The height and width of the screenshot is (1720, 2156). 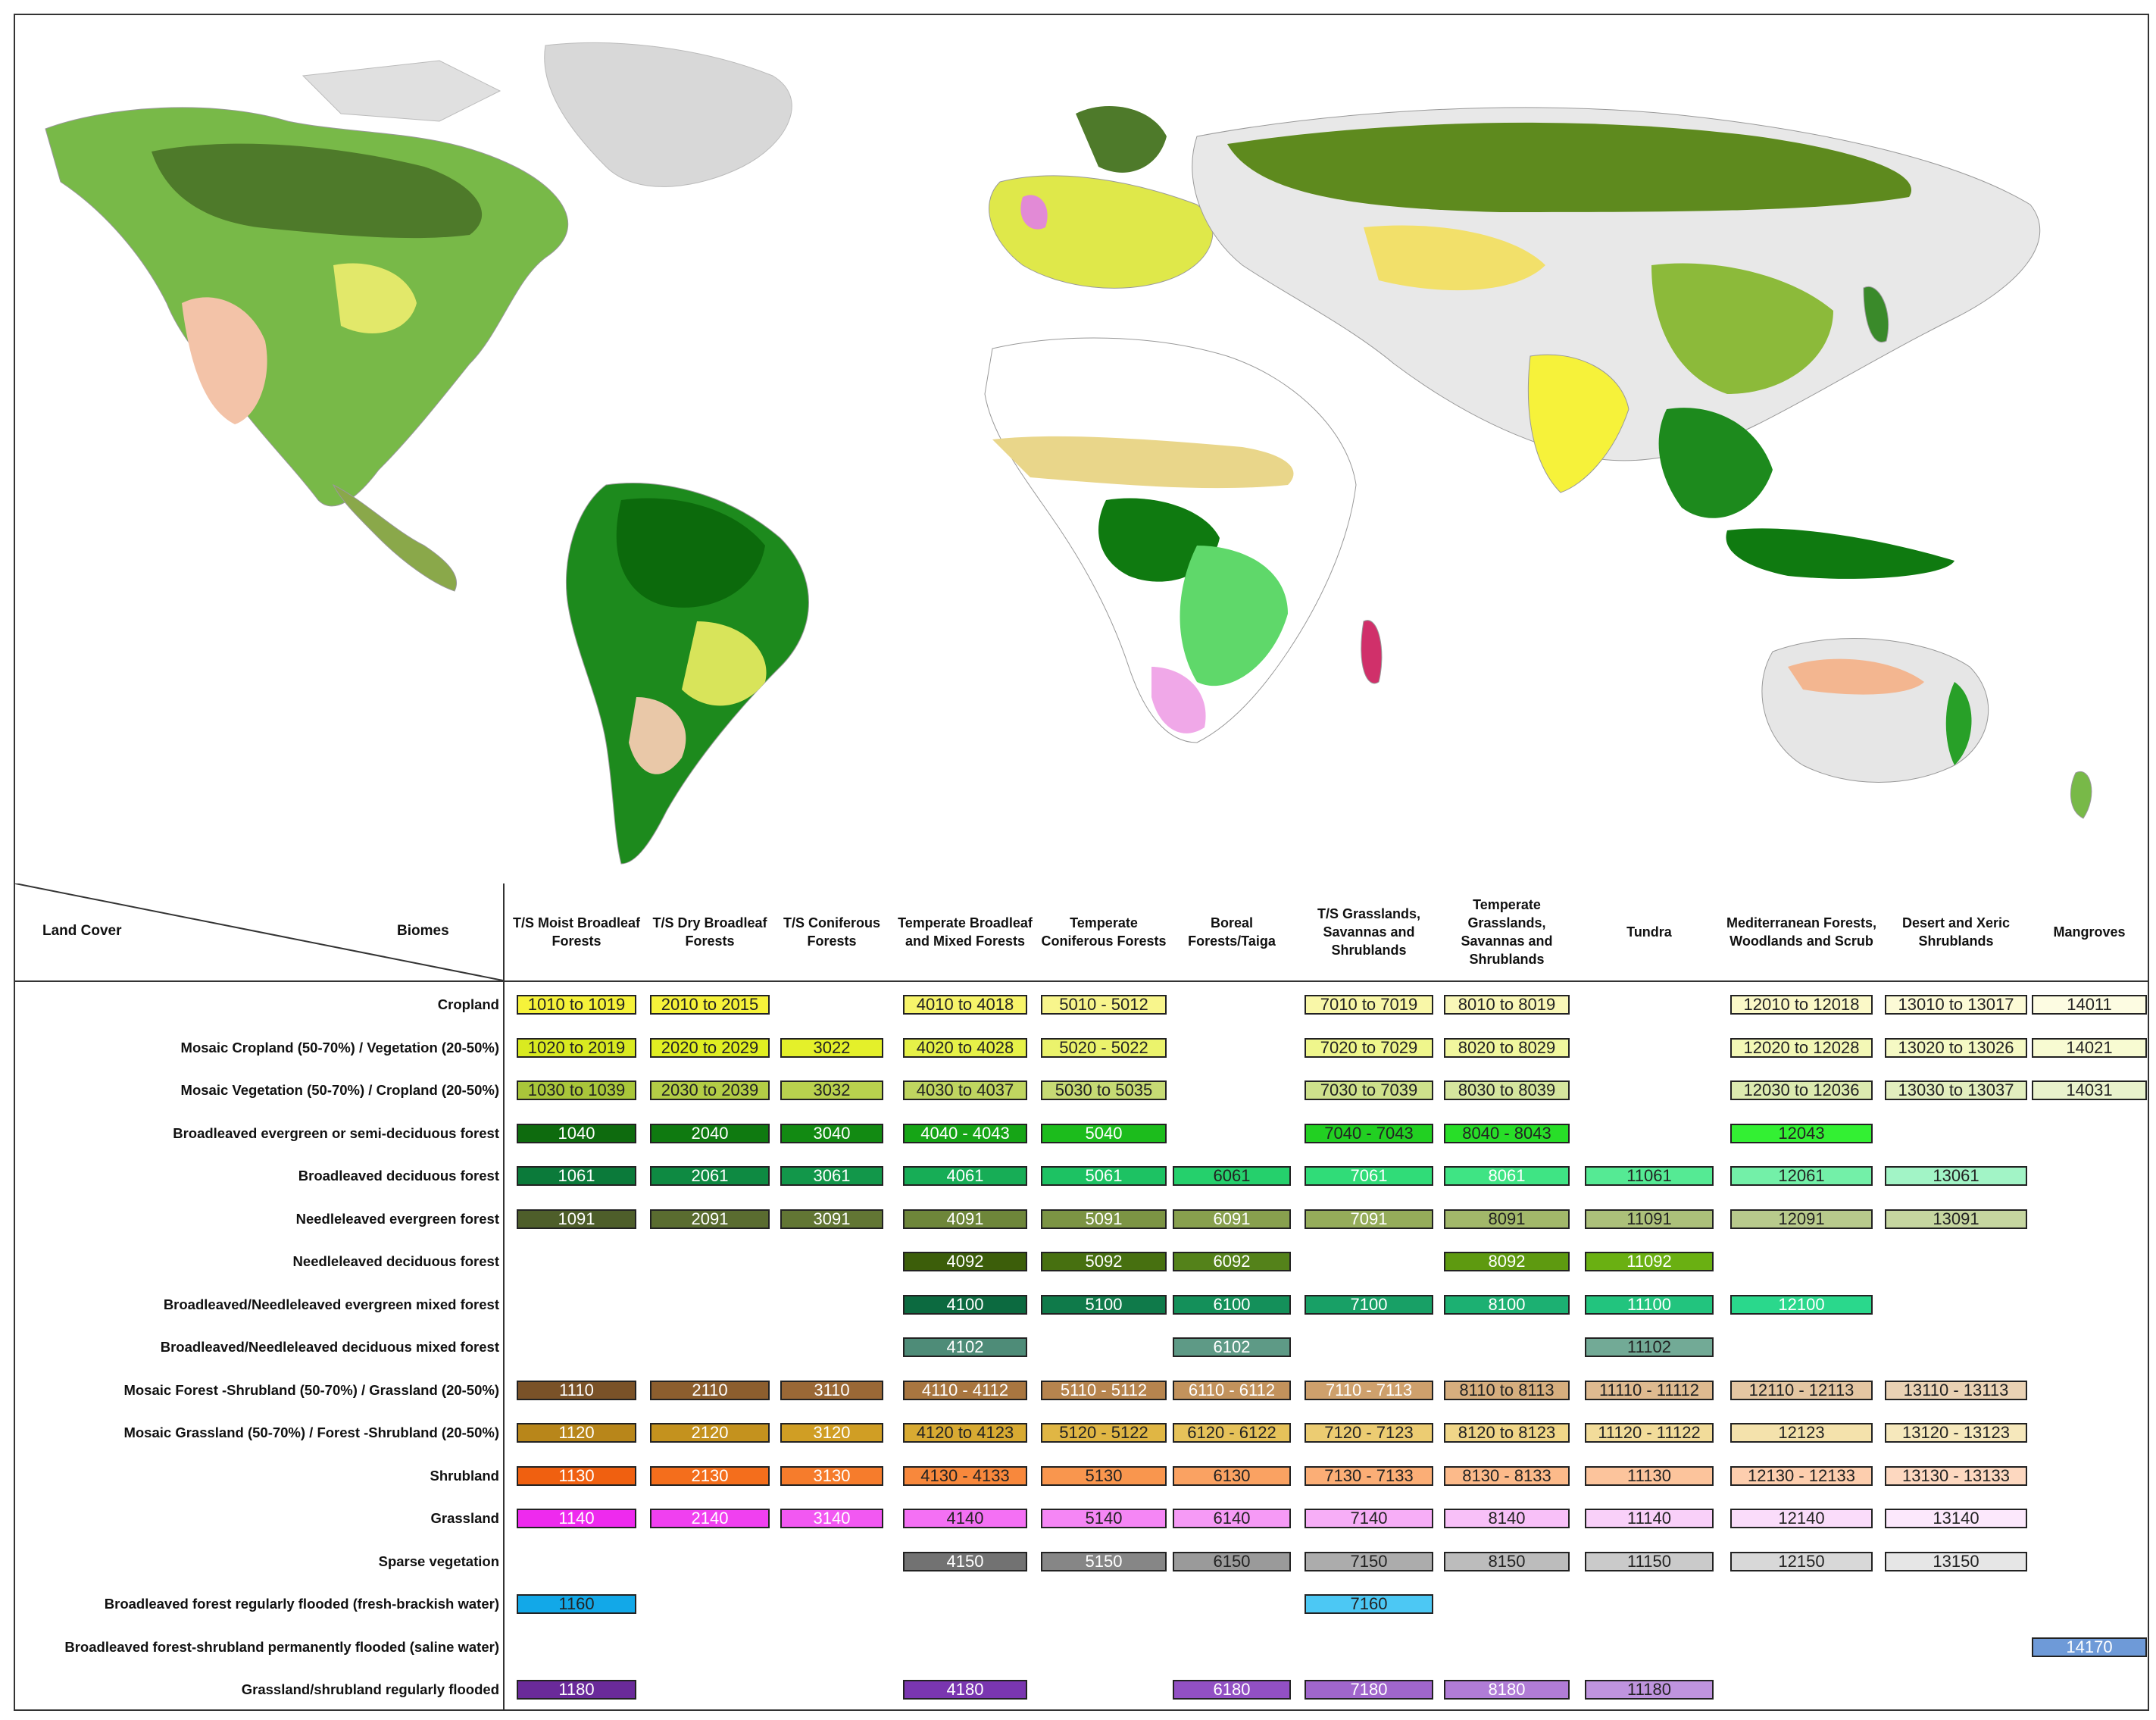 I want to click on land-cover-code-swatch: 6150, so click(x=1232, y=1561).